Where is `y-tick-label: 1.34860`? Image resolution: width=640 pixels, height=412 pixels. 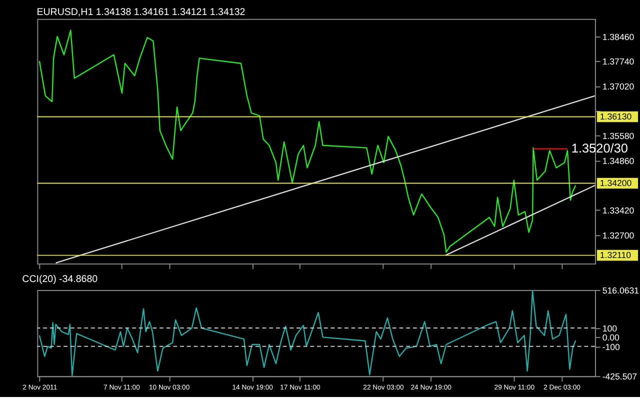
y-tick-label: 1.34860 is located at coordinates (618, 161).